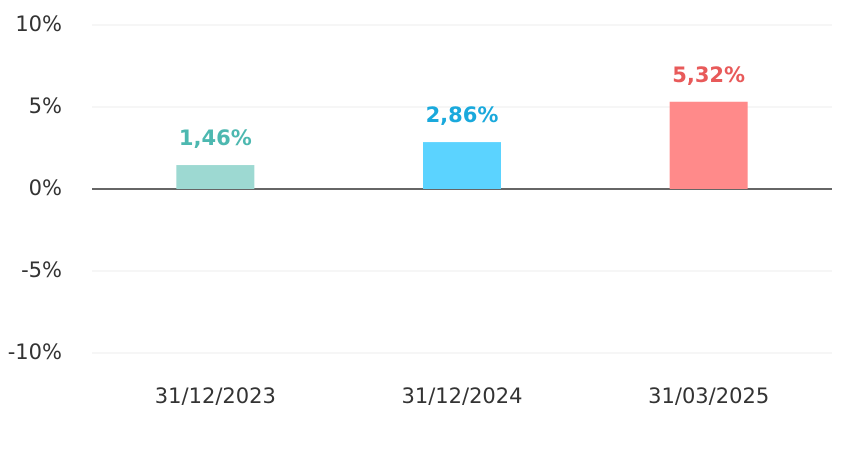 Image resolution: width=854 pixels, height=452 pixels. Describe the element at coordinates (41, 270) in the screenshot. I see `y-tick-label: -5%` at that location.